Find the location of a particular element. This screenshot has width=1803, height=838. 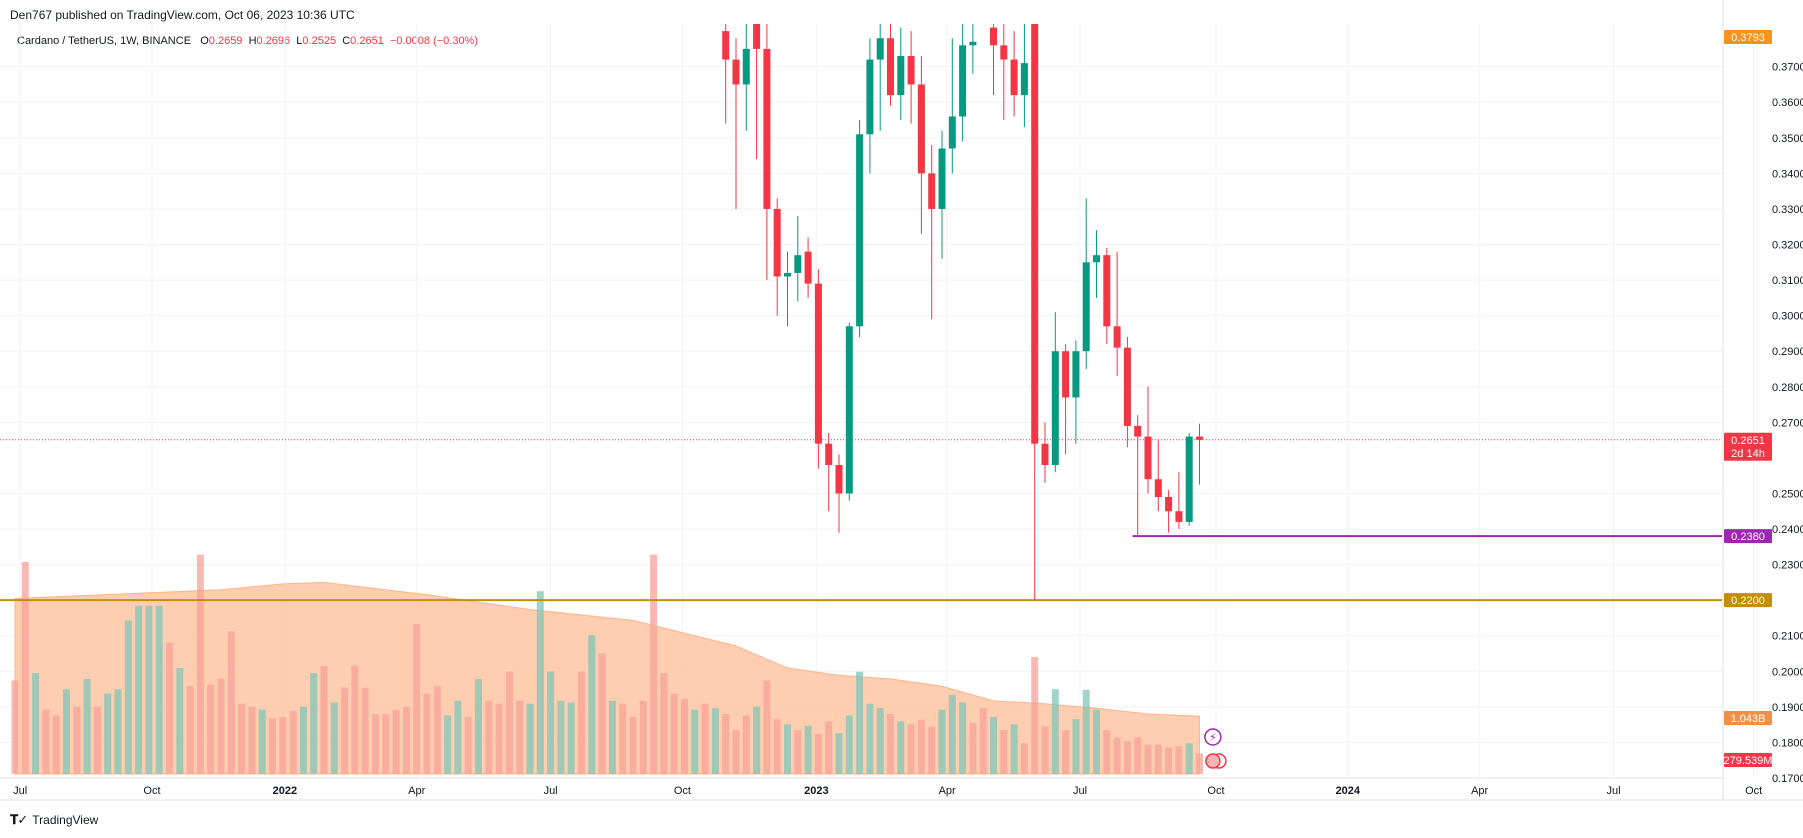

last-price-badge is located at coordinates (1748, 446).